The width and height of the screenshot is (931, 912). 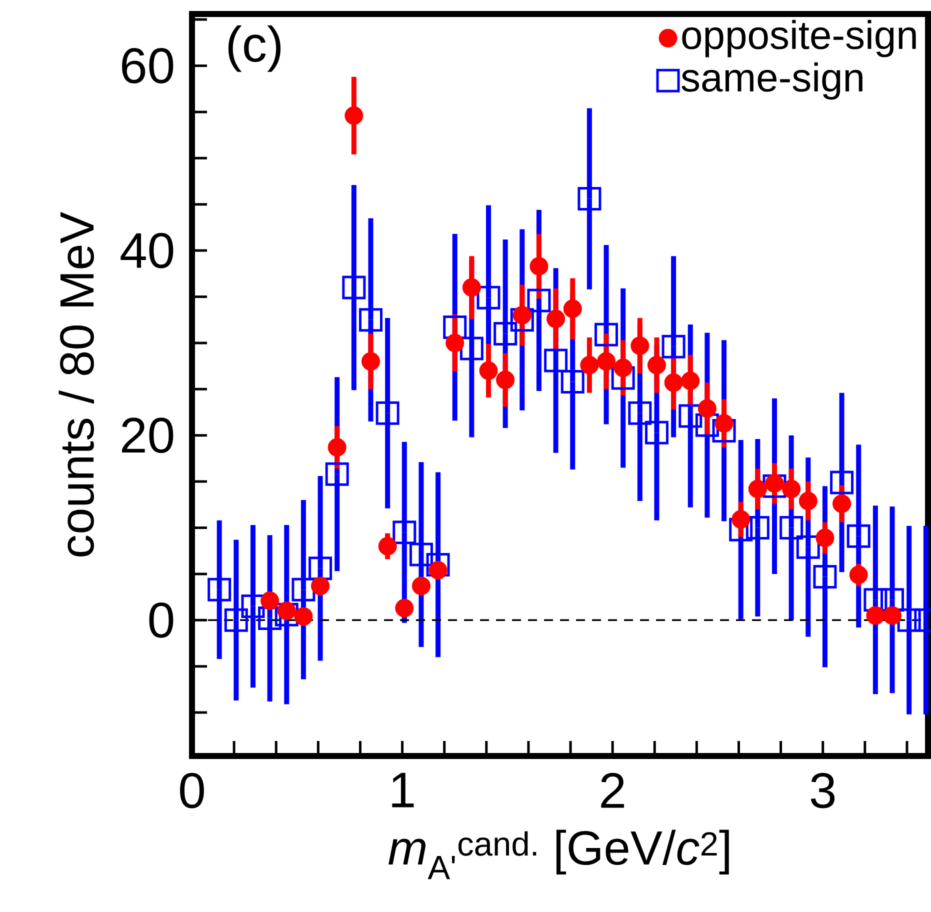 I want to click on y-tick-label: 0, so click(x=161, y=620).